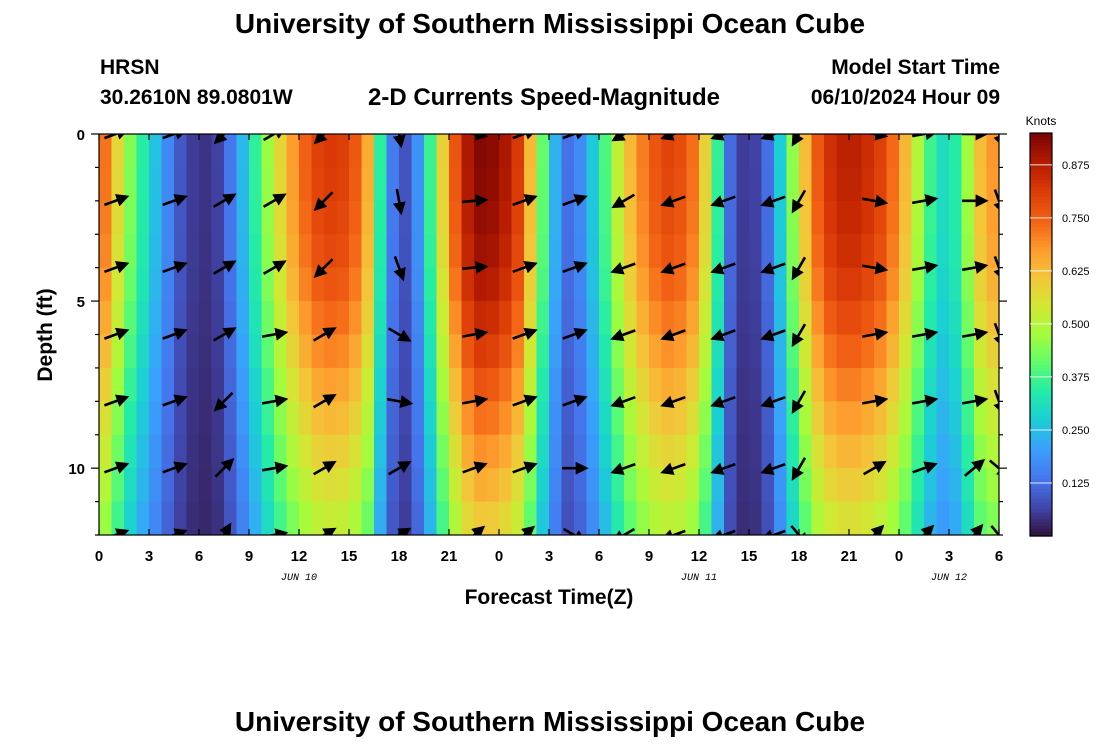  Describe the element at coordinates (1076, 219) in the screenshot. I see `colorbar-tick-label: 0.750` at that location.